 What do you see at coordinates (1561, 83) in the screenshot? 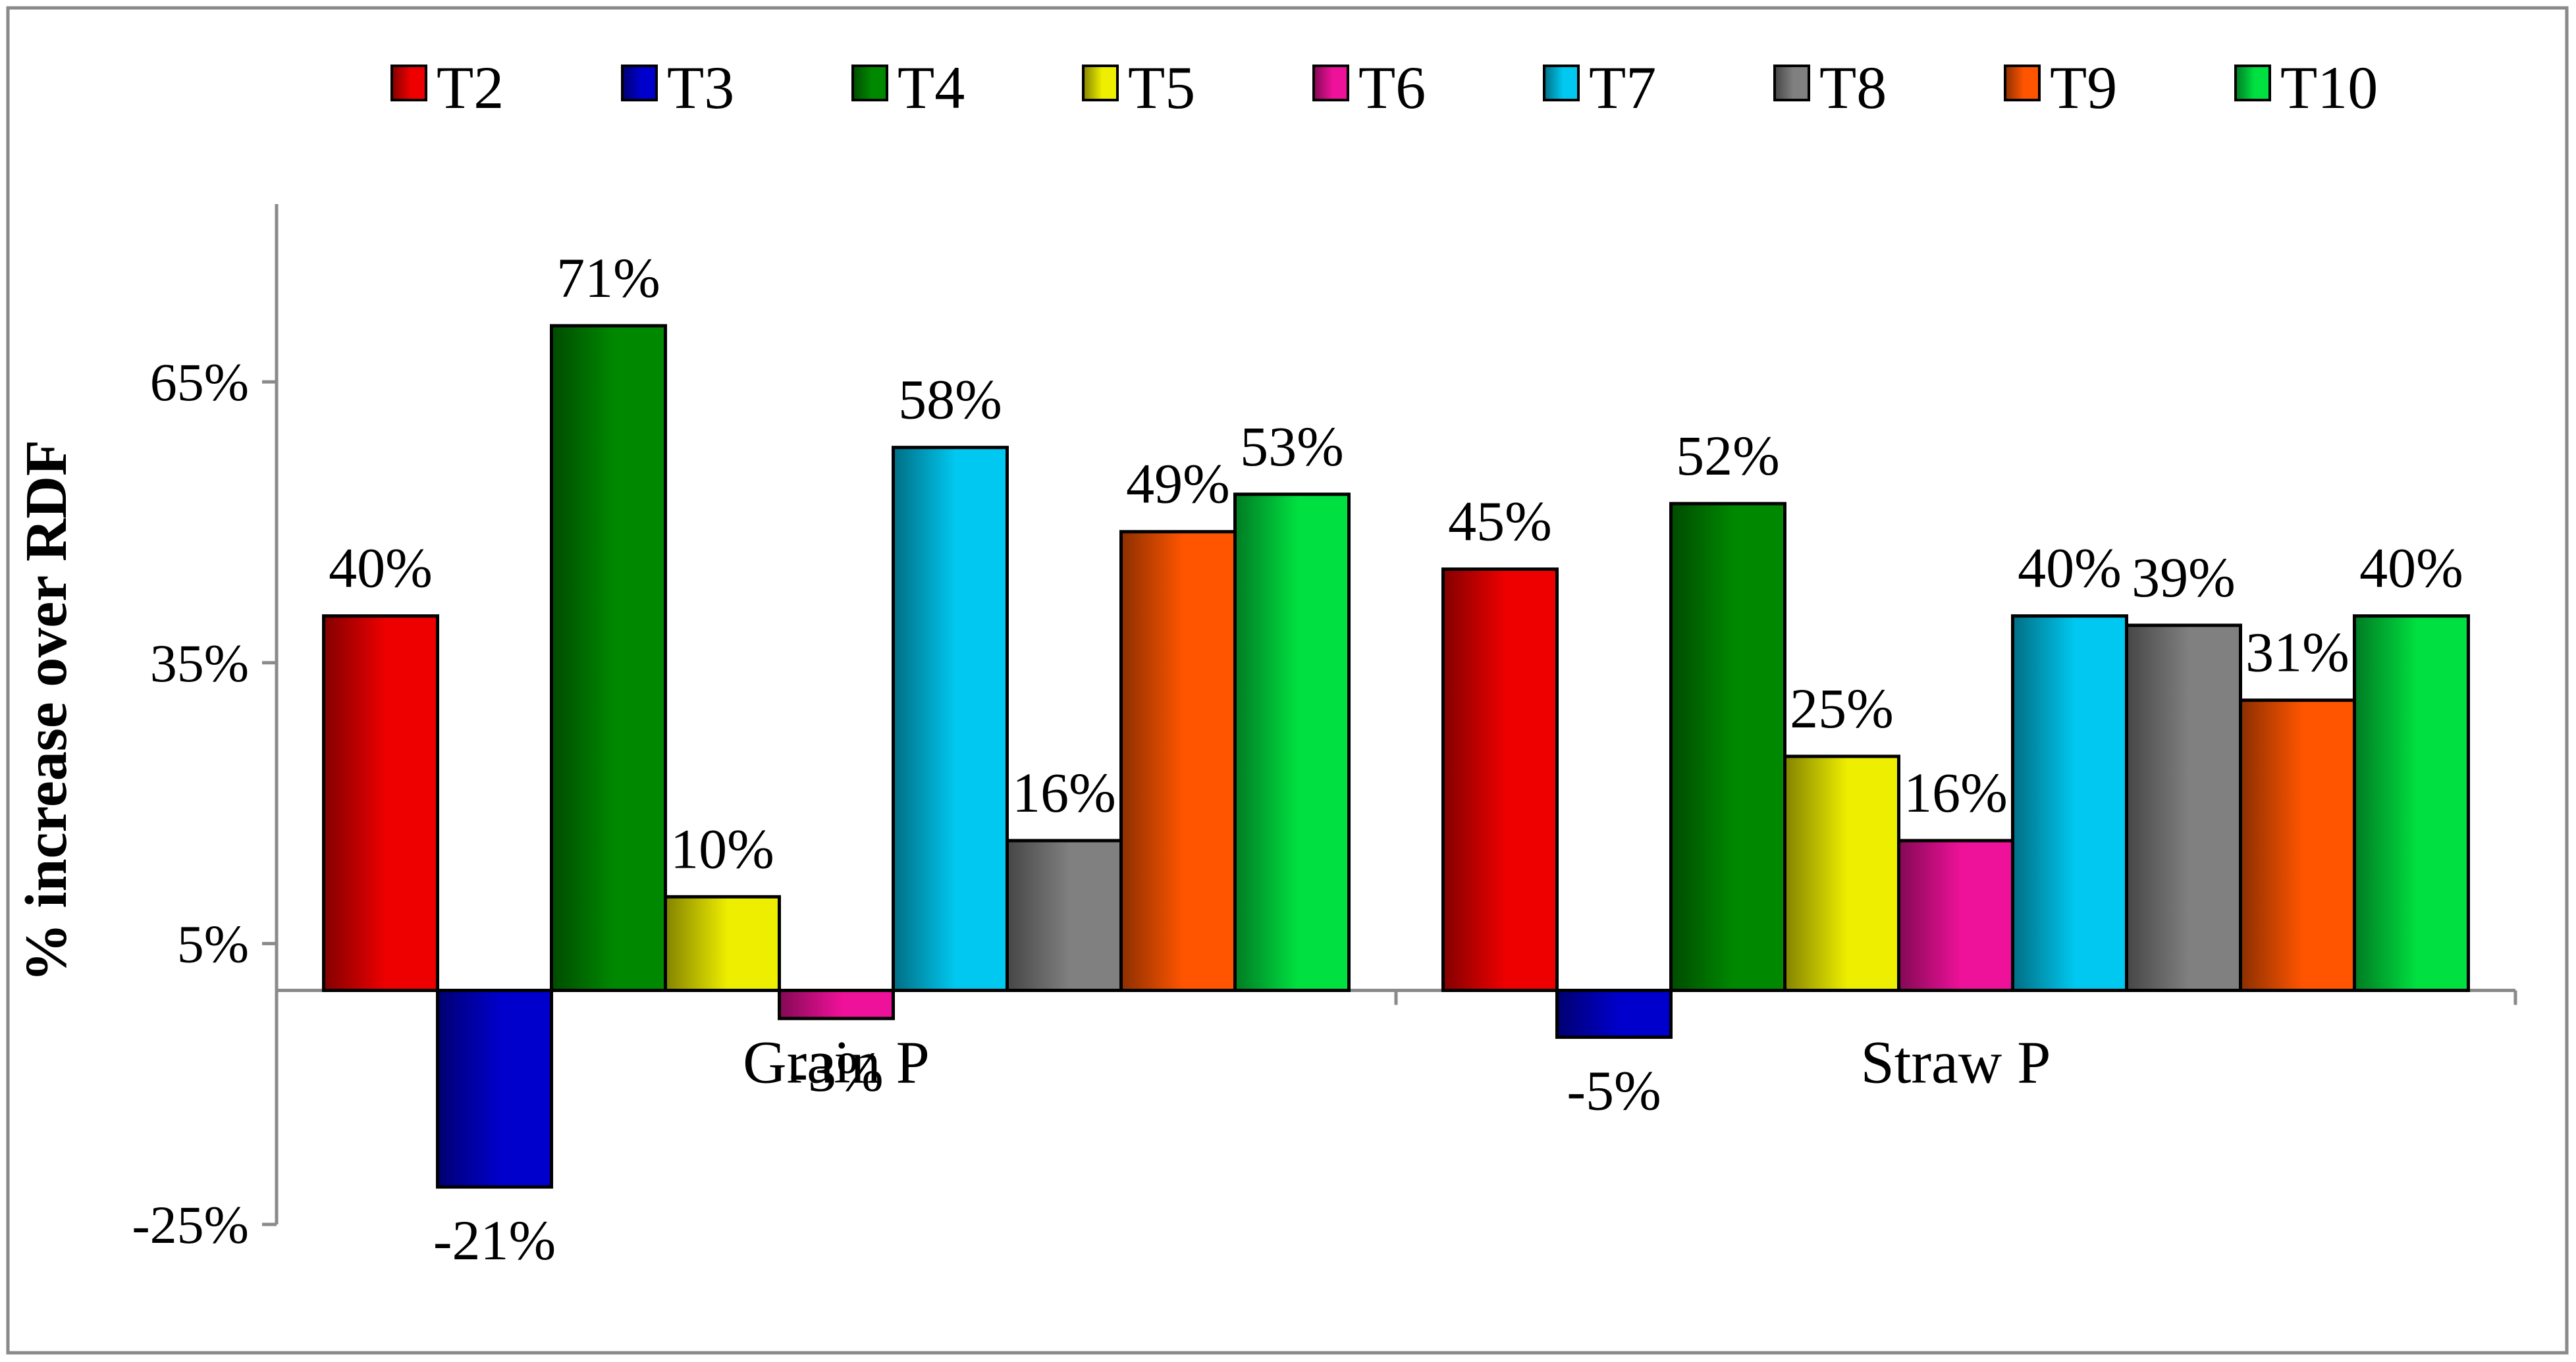
I see `legend-swatch-t7` at bounding box center [1561, 83].